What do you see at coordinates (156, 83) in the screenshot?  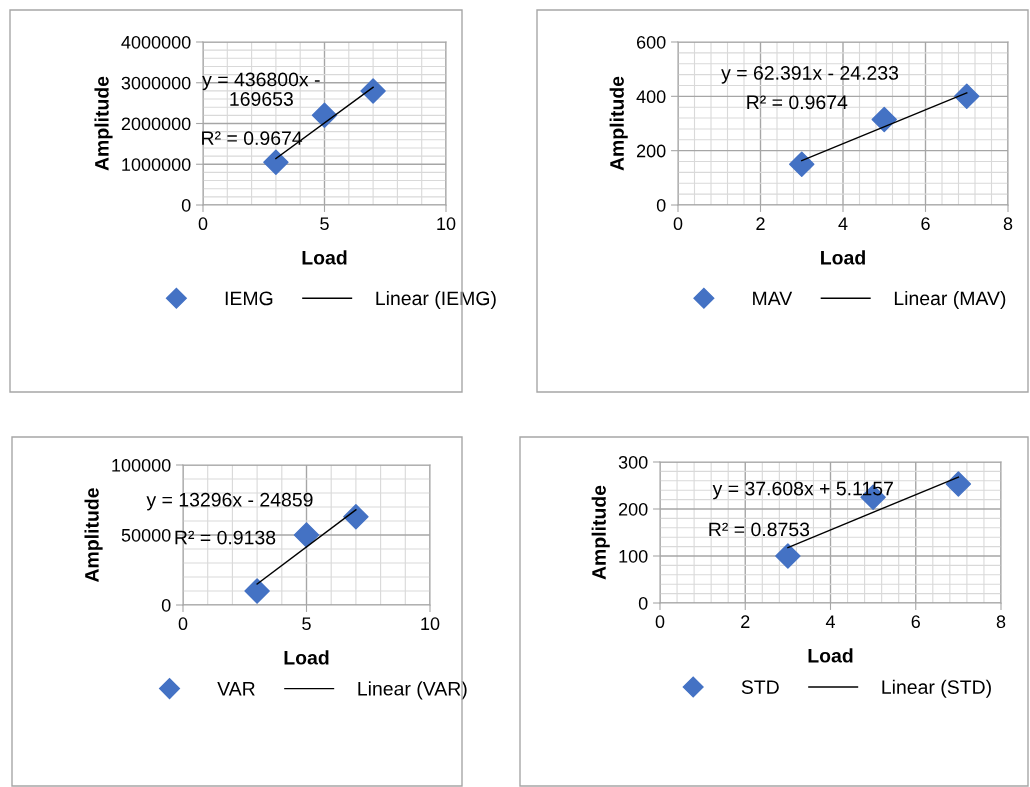 I see `y-tick-label: 3000000` at bounding box center [156, 83].